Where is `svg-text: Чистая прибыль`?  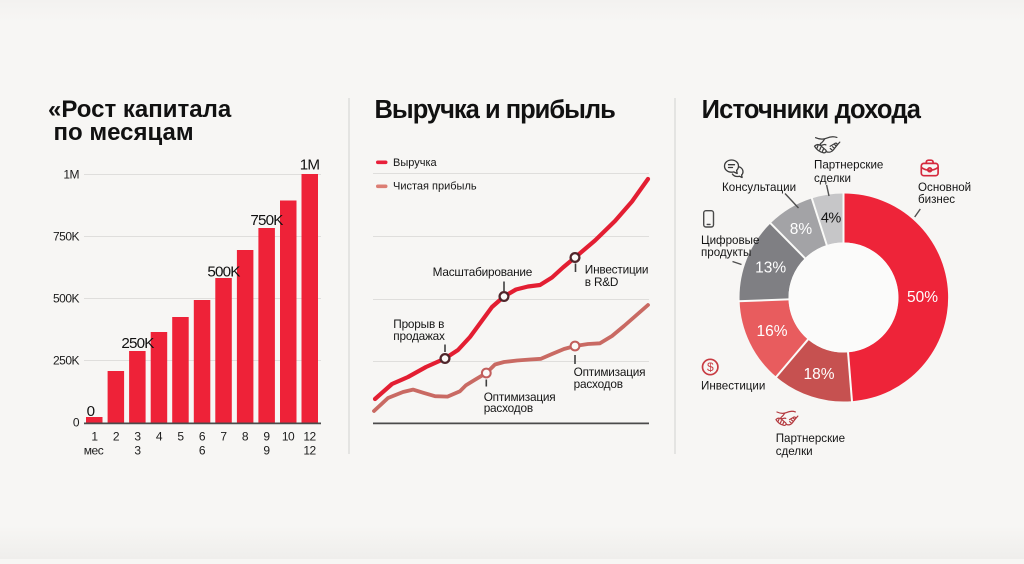 svg-text: Чистая прибыль is located at coordinates (435, 187).